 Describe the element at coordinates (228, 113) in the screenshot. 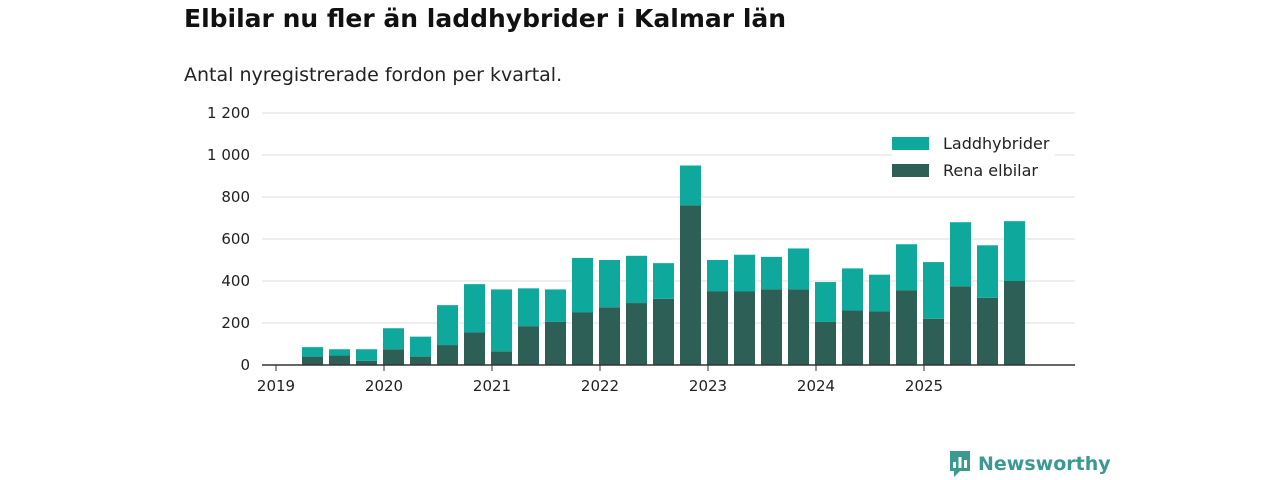

I see `y-tick-label: 1 200` at that location.